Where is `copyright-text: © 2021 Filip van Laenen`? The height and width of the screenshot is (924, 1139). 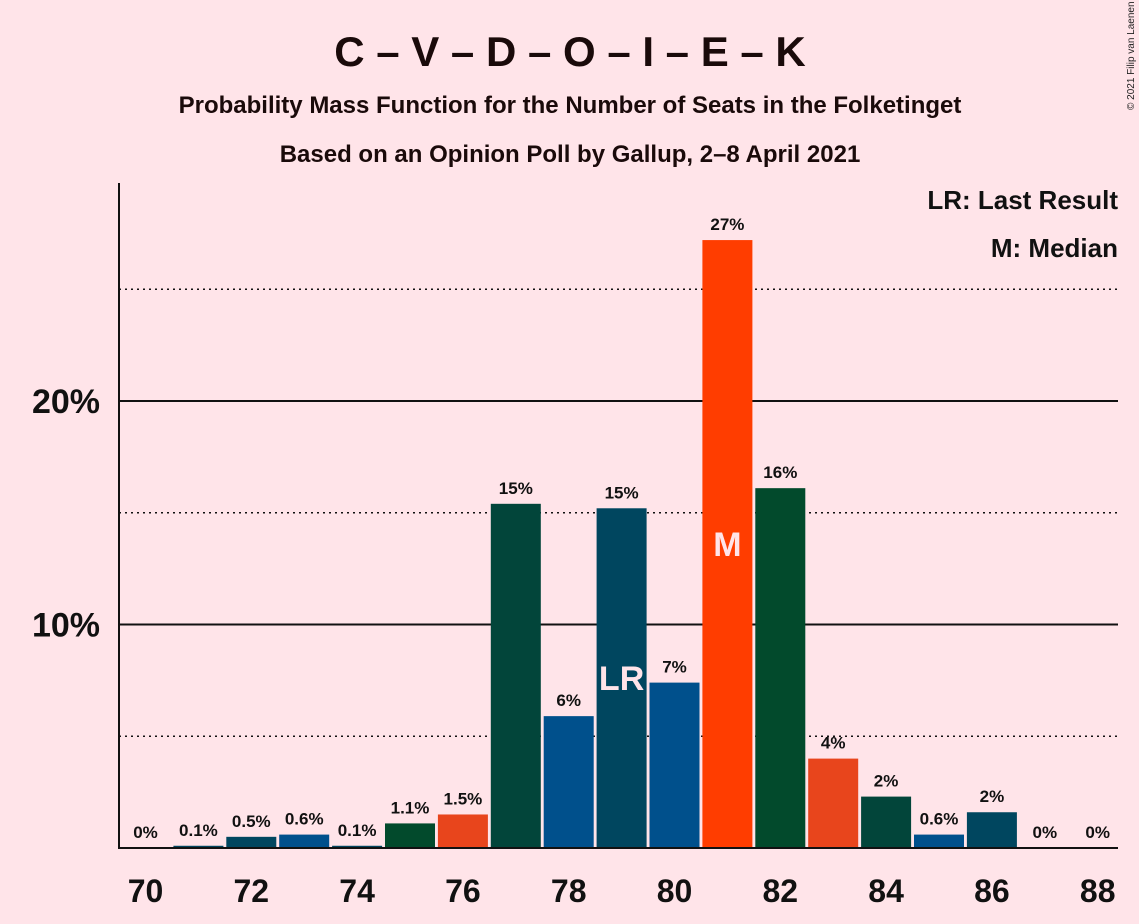 copyright-text: © 2021 Filip van Laenen is located at coordinates (1131, 55).